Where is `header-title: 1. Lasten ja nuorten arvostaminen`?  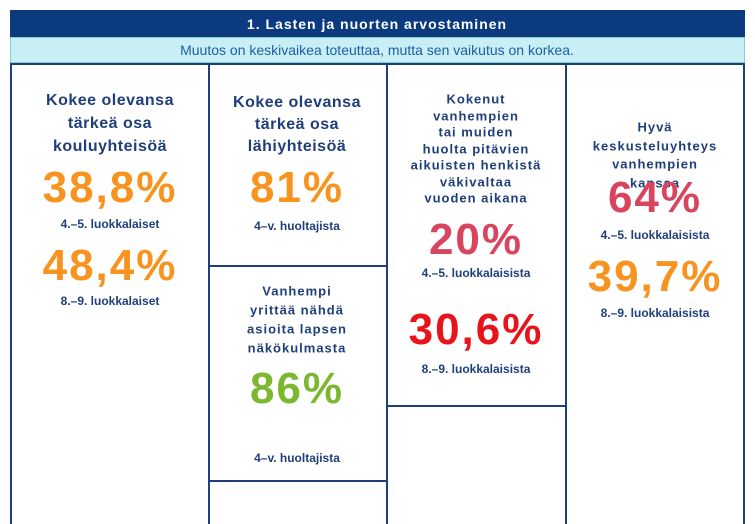
header-title: 1. Lasten ja nuorten arvostaminen is located at coordinates (377, 24).